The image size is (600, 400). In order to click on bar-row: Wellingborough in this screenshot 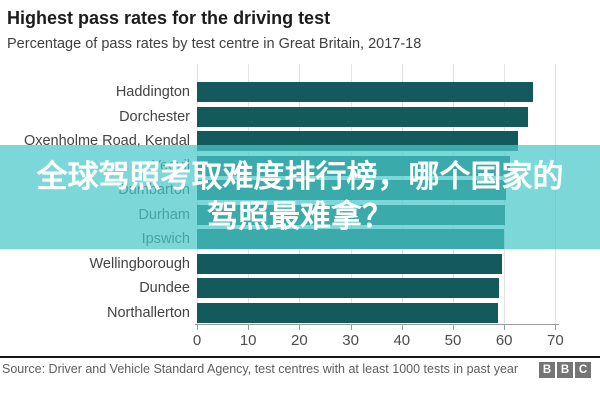, I will do `click(300, 263)`.